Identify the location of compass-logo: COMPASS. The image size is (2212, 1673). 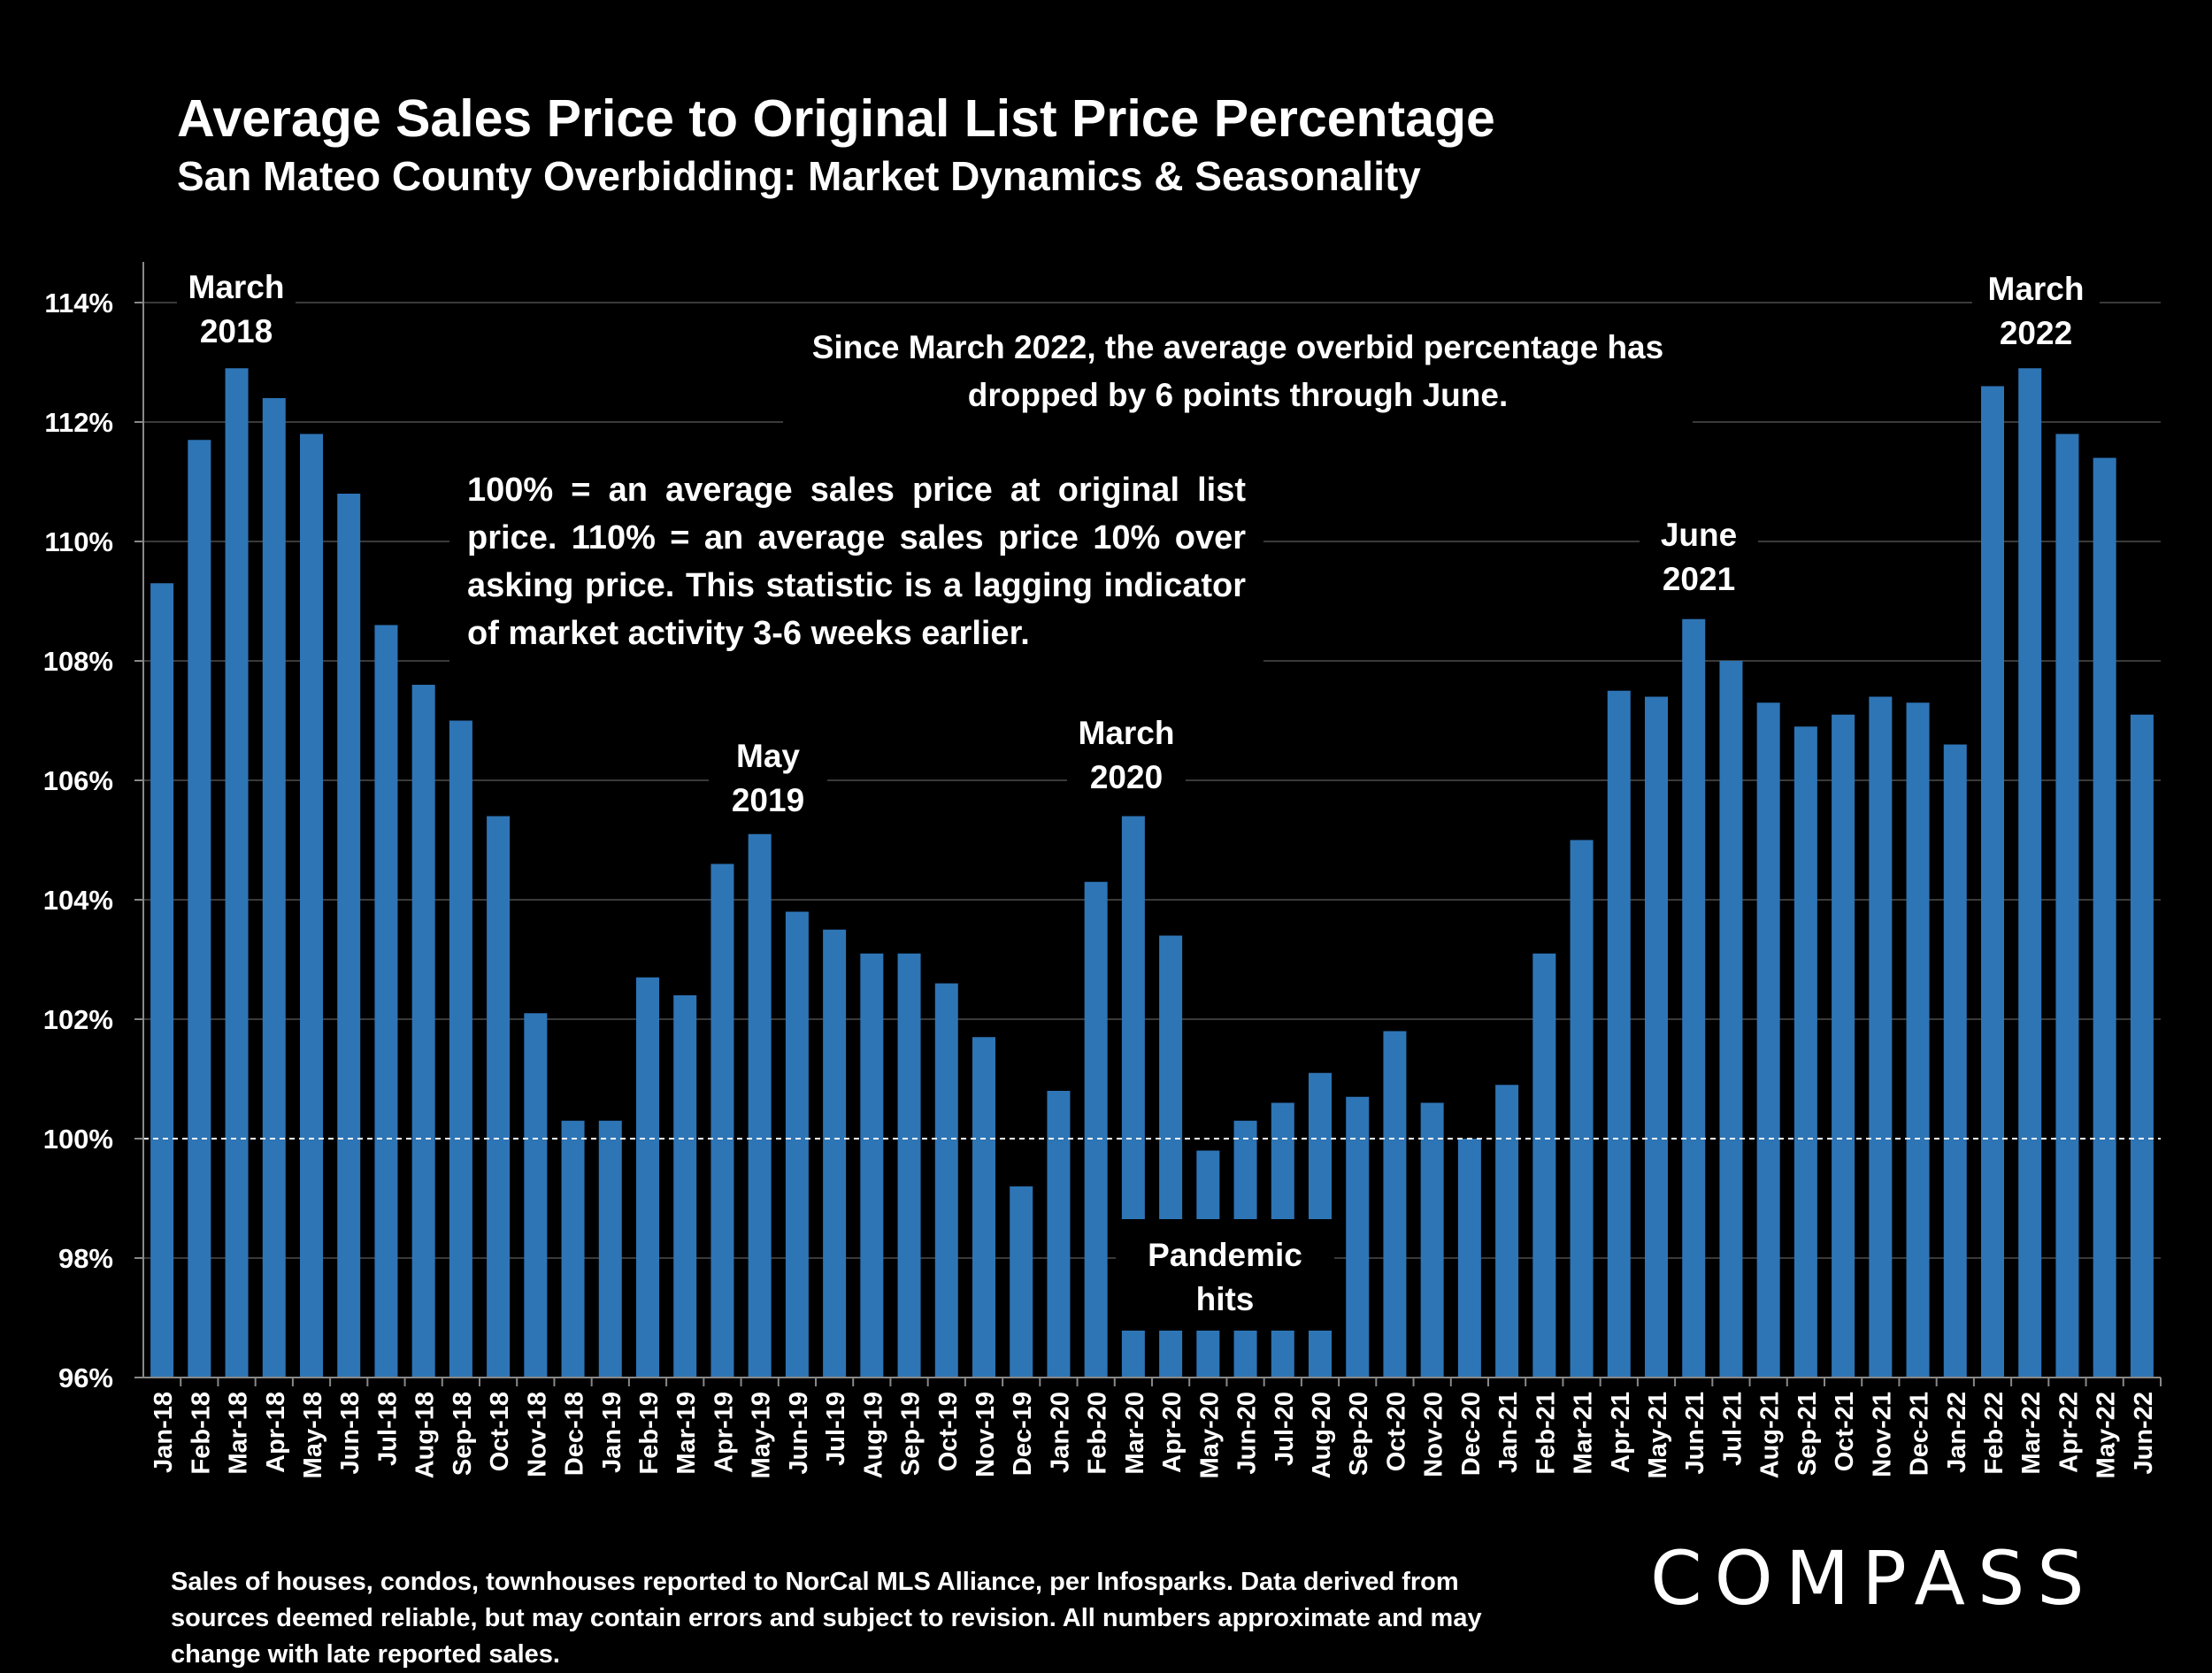
(1874, 1578).